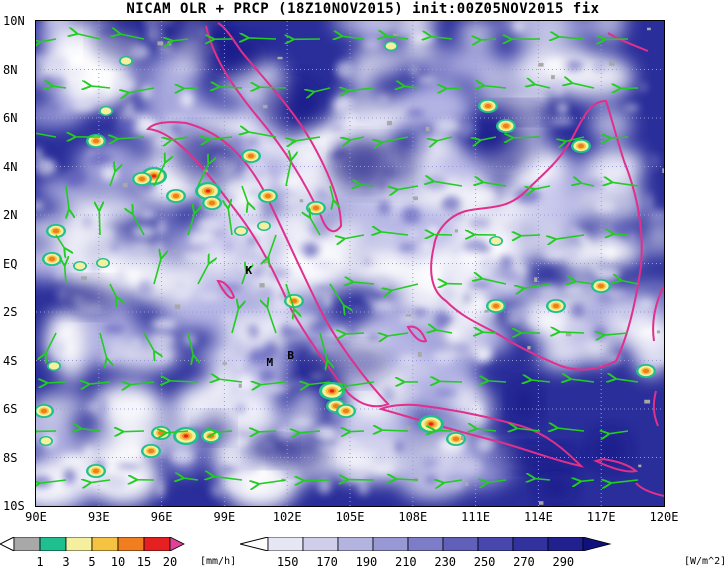 The image size is (726, 571). What do you see at coordinates (417, 334) in the screenshot?
I see `coast-bangka` at bounding box center [417, 334].